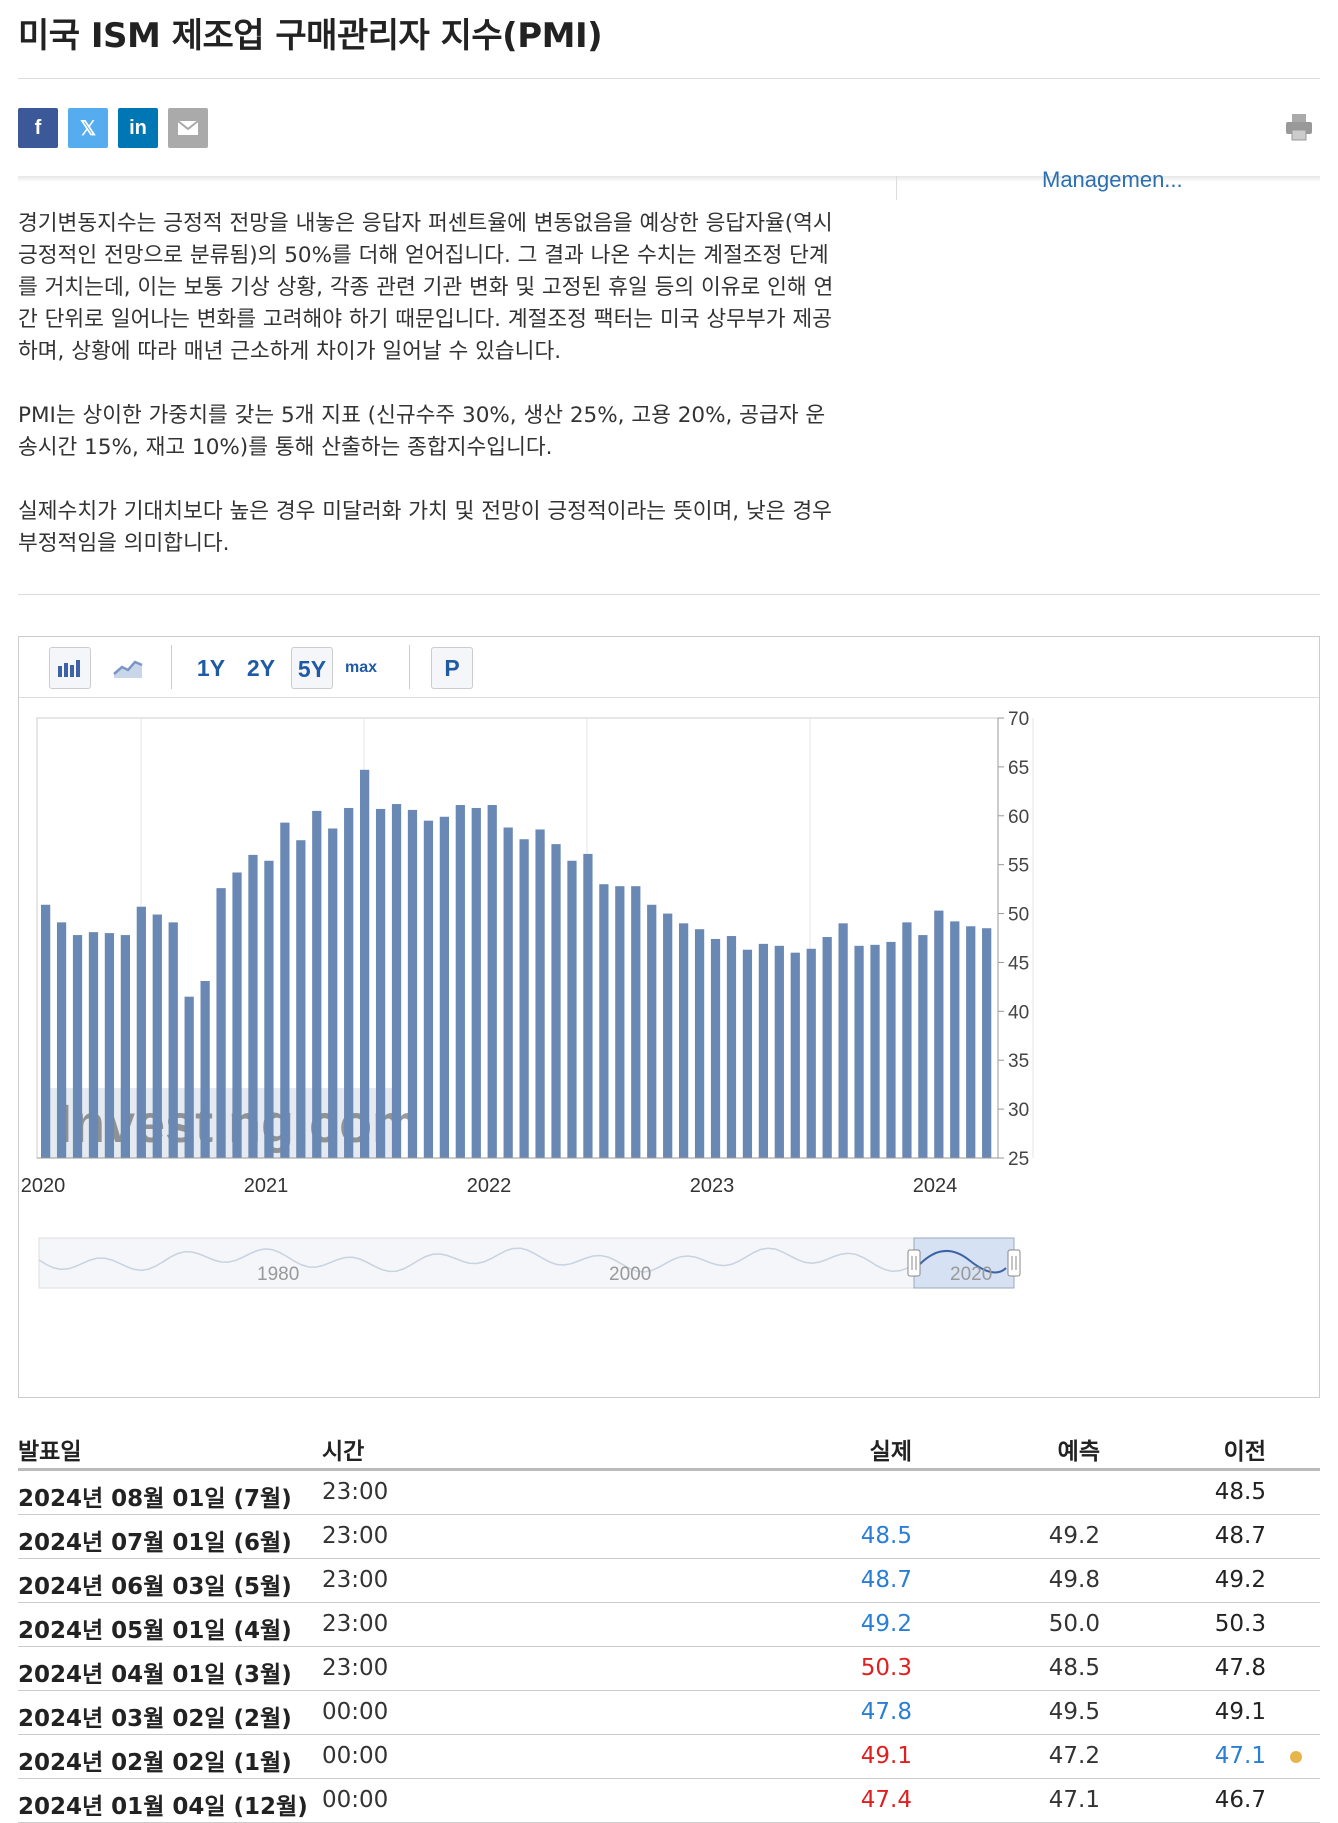  I want to click on row-actual: 49.1, so click(886, 1756).